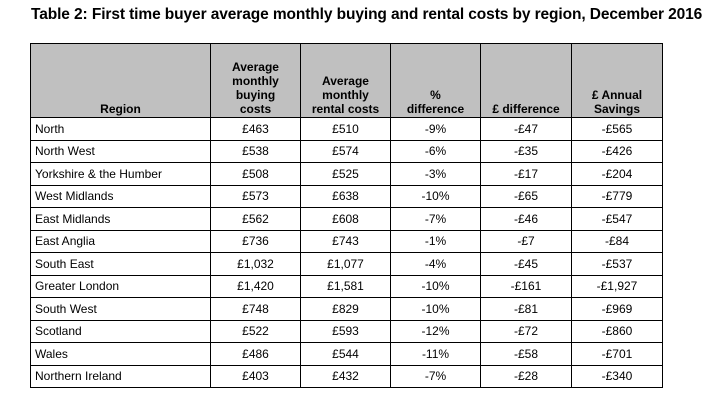  I want to click on rental-cost-cell: £743, so click(345, 241).